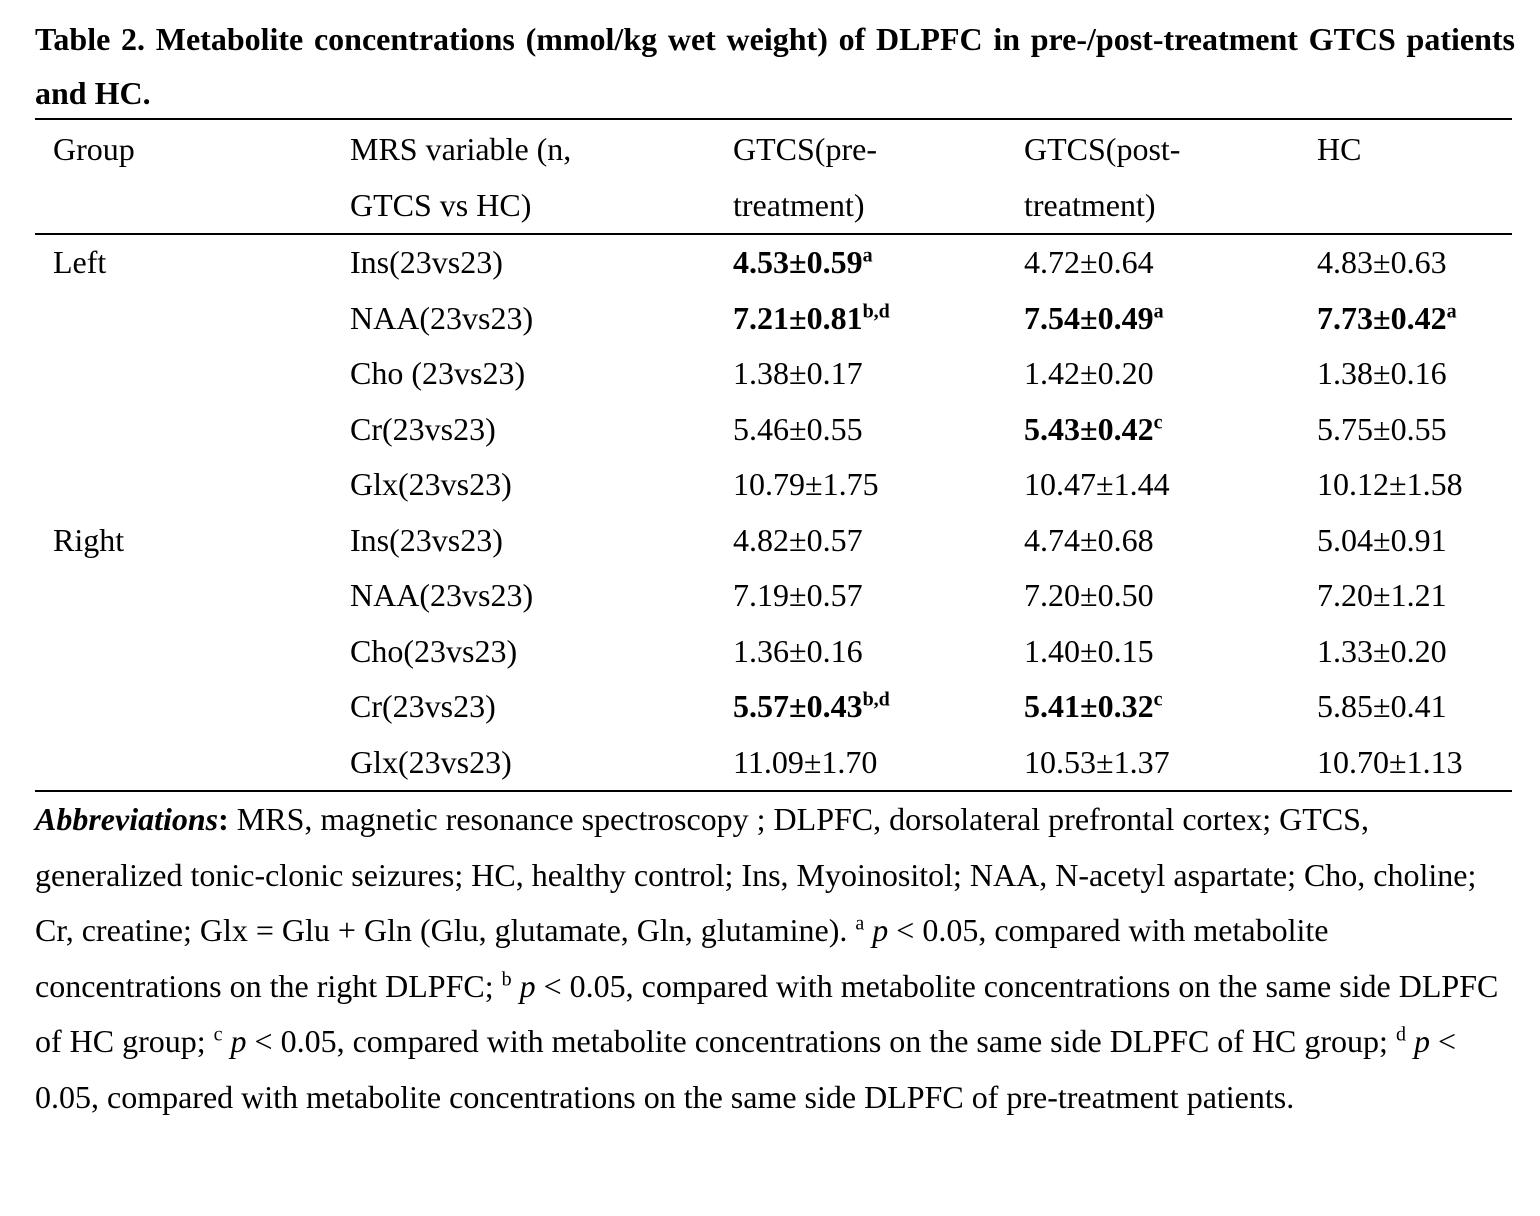  Describe the element at coordinates (1339, 149) in the screenshot. I see `header-text: HC` at that location.